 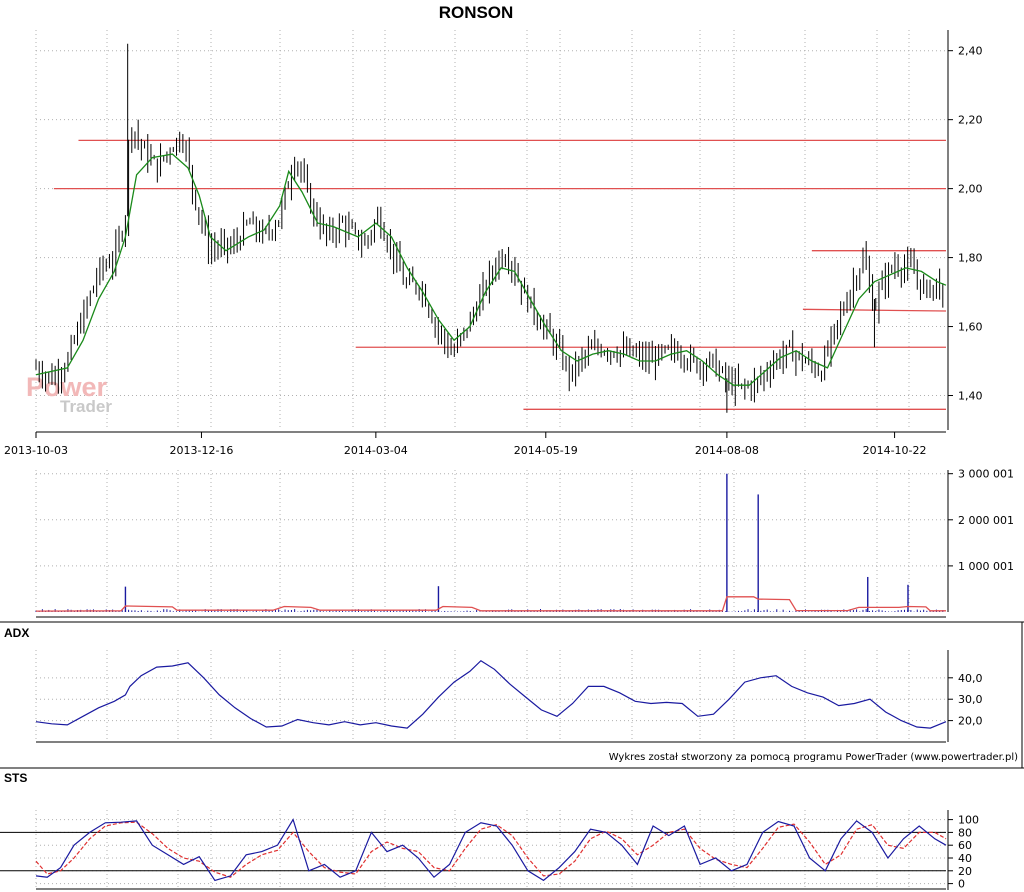 What do you see at coordinates (970, 721) in the screenshot?
I see `adx-y-tick-label: 20,0` at bounding box center [970, 721].